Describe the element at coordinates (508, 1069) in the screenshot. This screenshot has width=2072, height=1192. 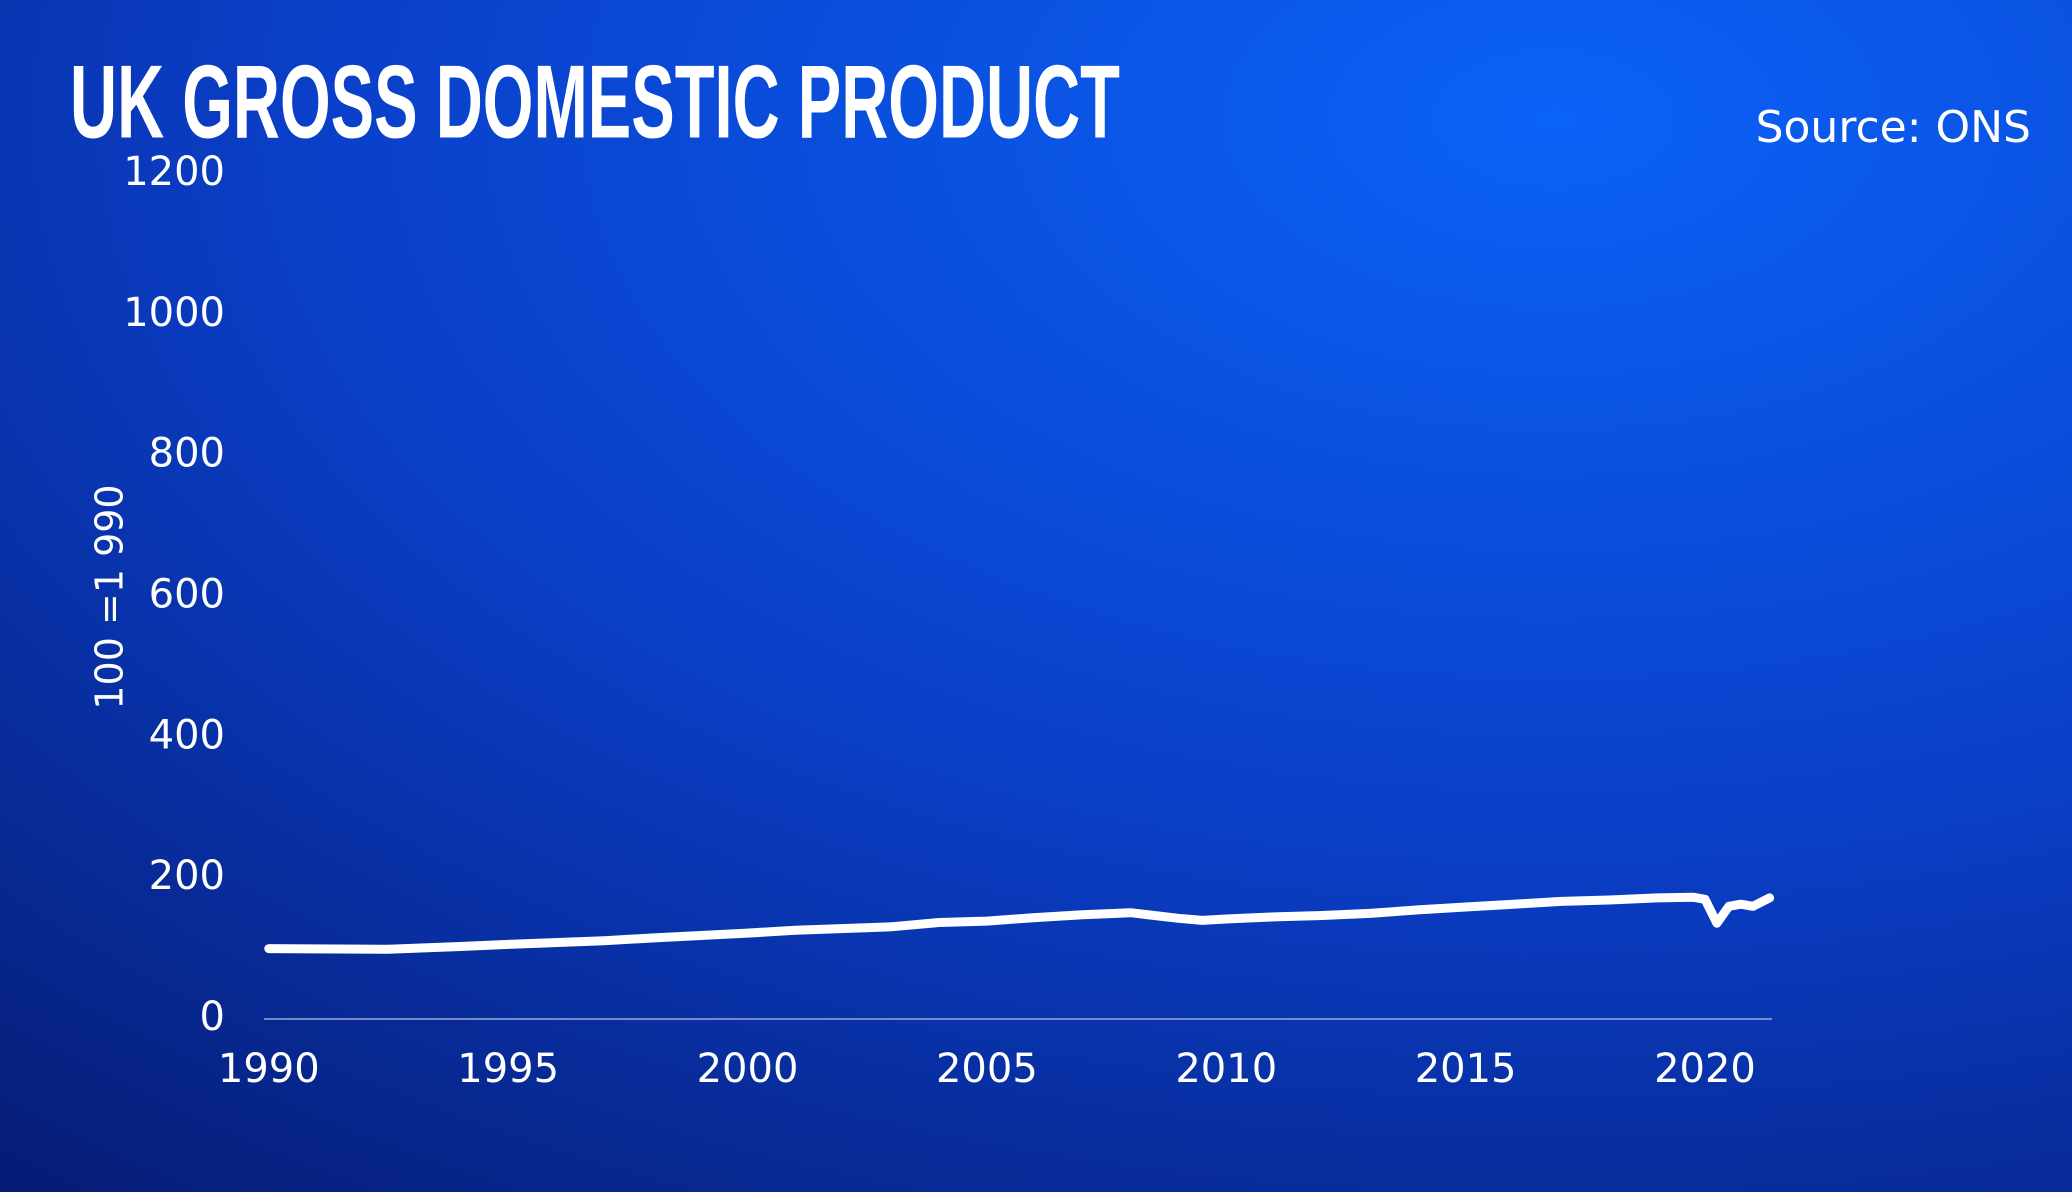
I see `x-tick-label: 1995` at that location.